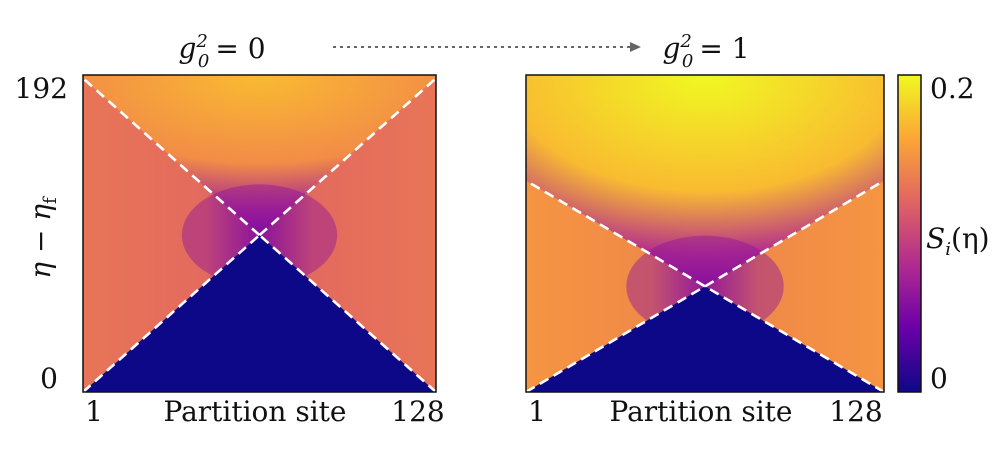 This screenshot has height=450, width=997. What do you see at coordinates (705, 51) in the screenshot?
I see `title-right: g2 0 = 1` at bounding box center [705, 51].